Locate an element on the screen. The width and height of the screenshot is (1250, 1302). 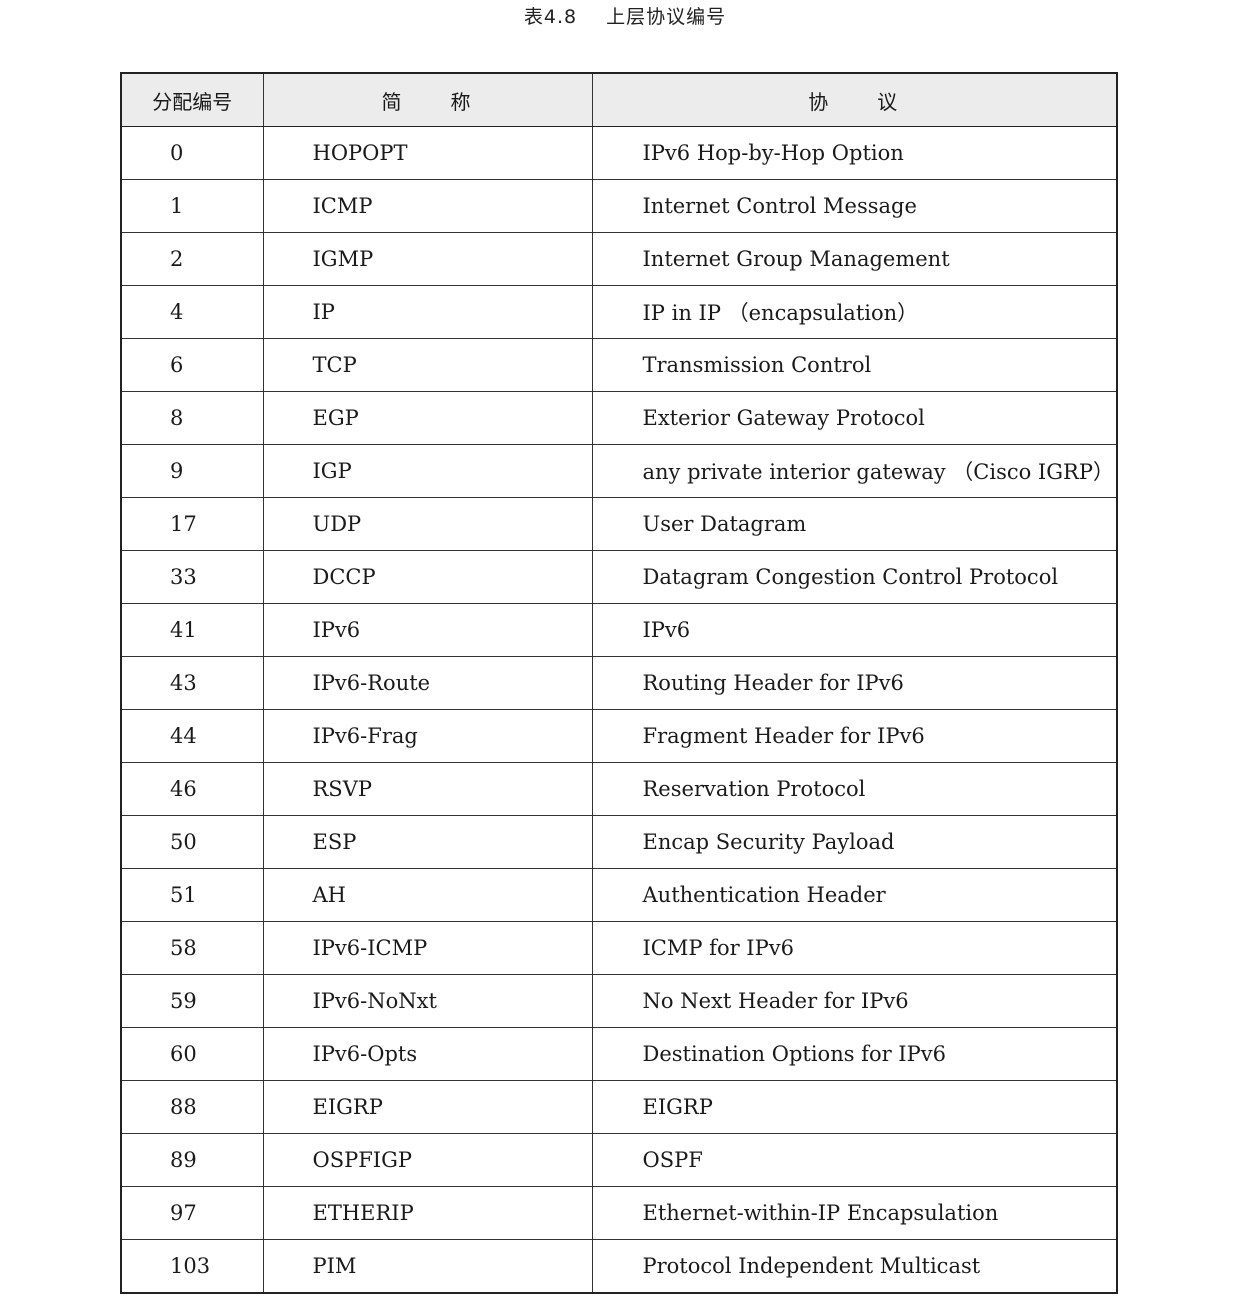
cell-abbreviation: IPv6-Frag is located at coordinates (427, 736).